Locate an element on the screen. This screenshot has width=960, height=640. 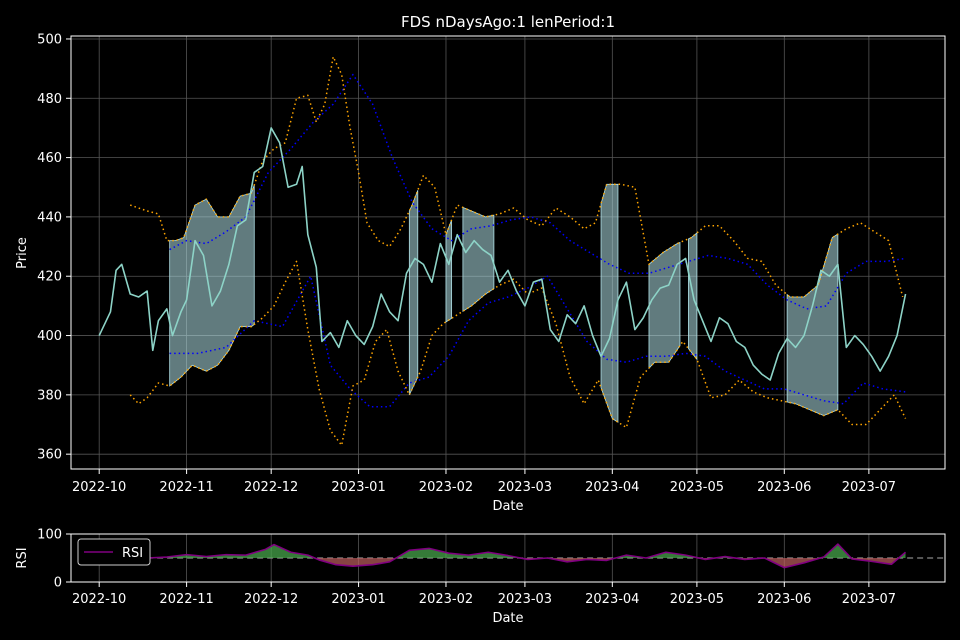
price-x-tick-label: 2023-03 is located at coordinates (525, 487).